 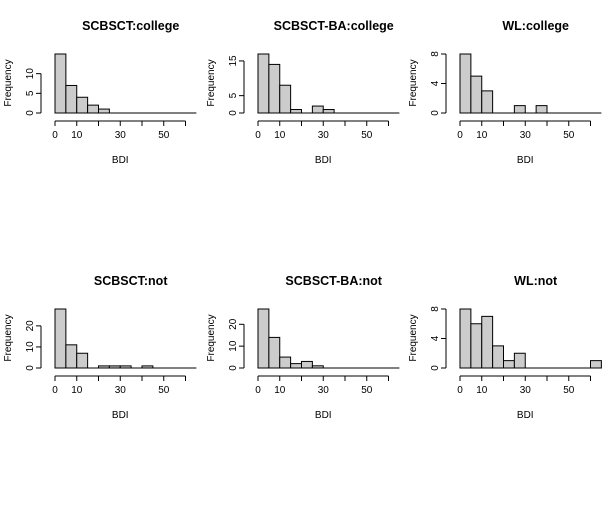 I want to click on histogram-panel-2: SCBSCT-BA:college 0 10 30 50 BDI 0 5 15 Frequency, so click(x=303, y=92).